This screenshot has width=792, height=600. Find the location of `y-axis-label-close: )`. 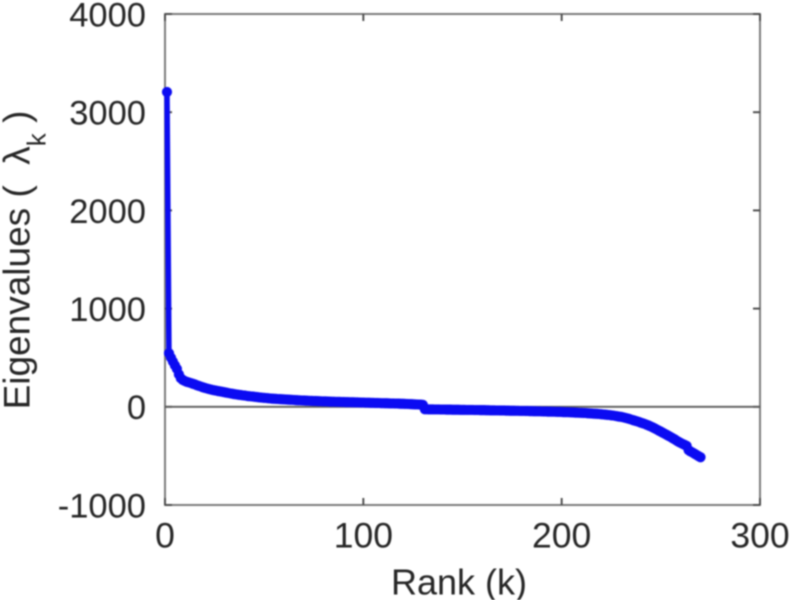

y-axis-label-close: ) is located at coordinates (19, 122).